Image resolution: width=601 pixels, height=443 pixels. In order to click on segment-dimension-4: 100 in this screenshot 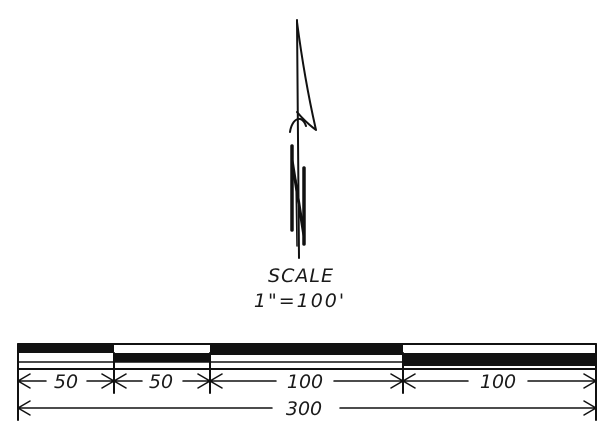, I will do `click(499, 382)`.